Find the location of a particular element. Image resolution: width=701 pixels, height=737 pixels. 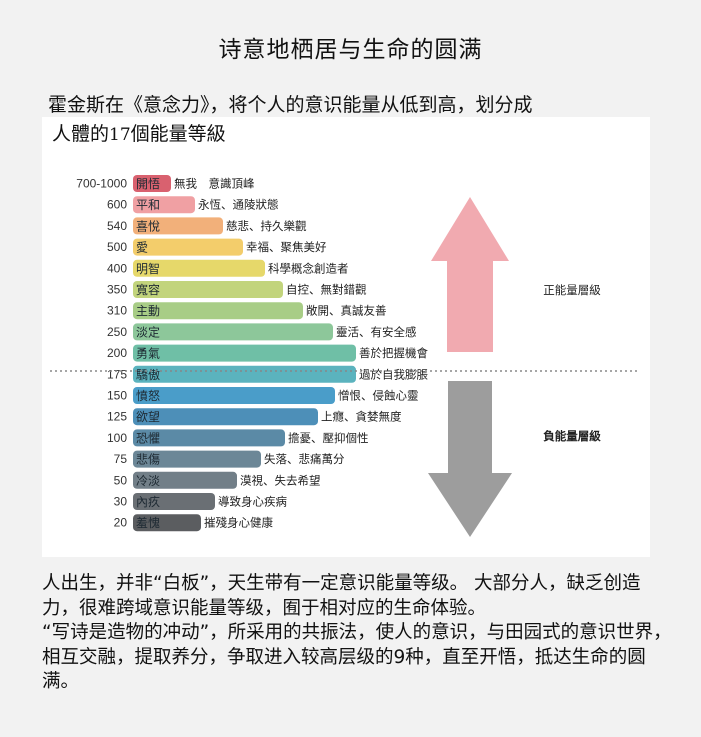

level-name-label: 喜悅 is located at coordinates (148, 226).